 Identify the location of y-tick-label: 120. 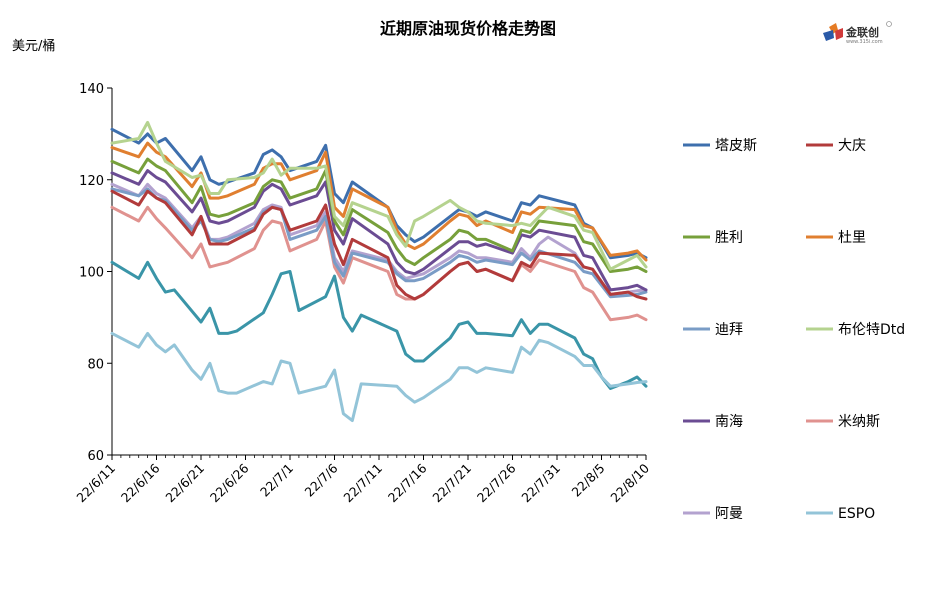
(91, 181).